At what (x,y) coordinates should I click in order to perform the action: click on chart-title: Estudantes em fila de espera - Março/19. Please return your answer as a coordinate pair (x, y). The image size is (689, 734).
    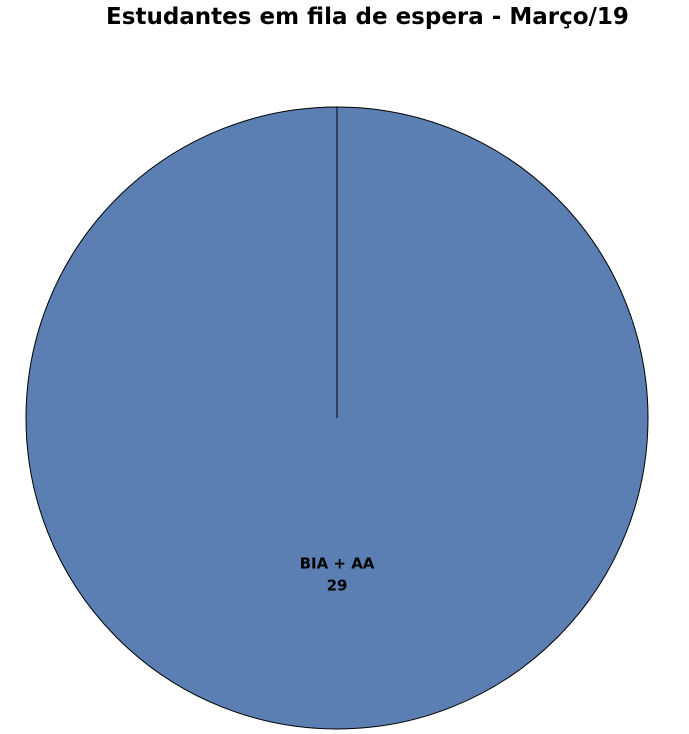
    Looking at the image, I should click on (367, 17).